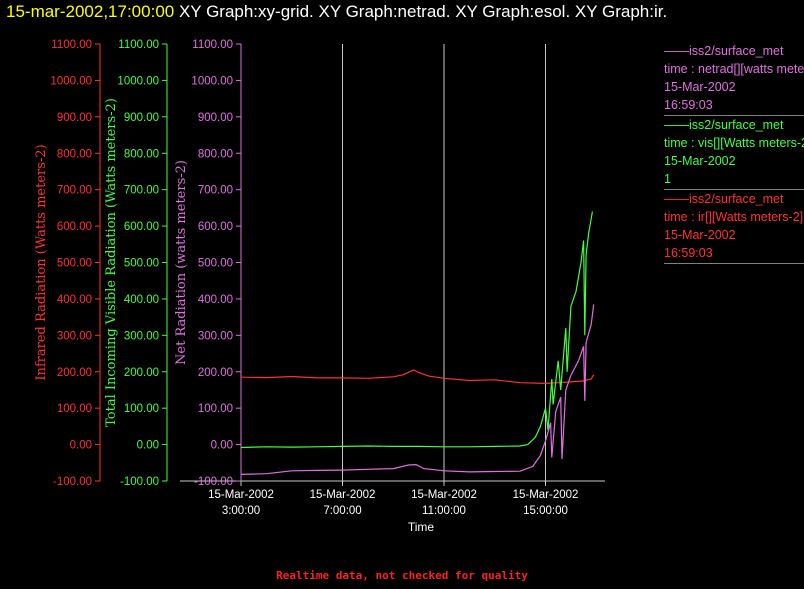  I want to click on x-tick-label-time: 15:00:00, so click(545, 511).